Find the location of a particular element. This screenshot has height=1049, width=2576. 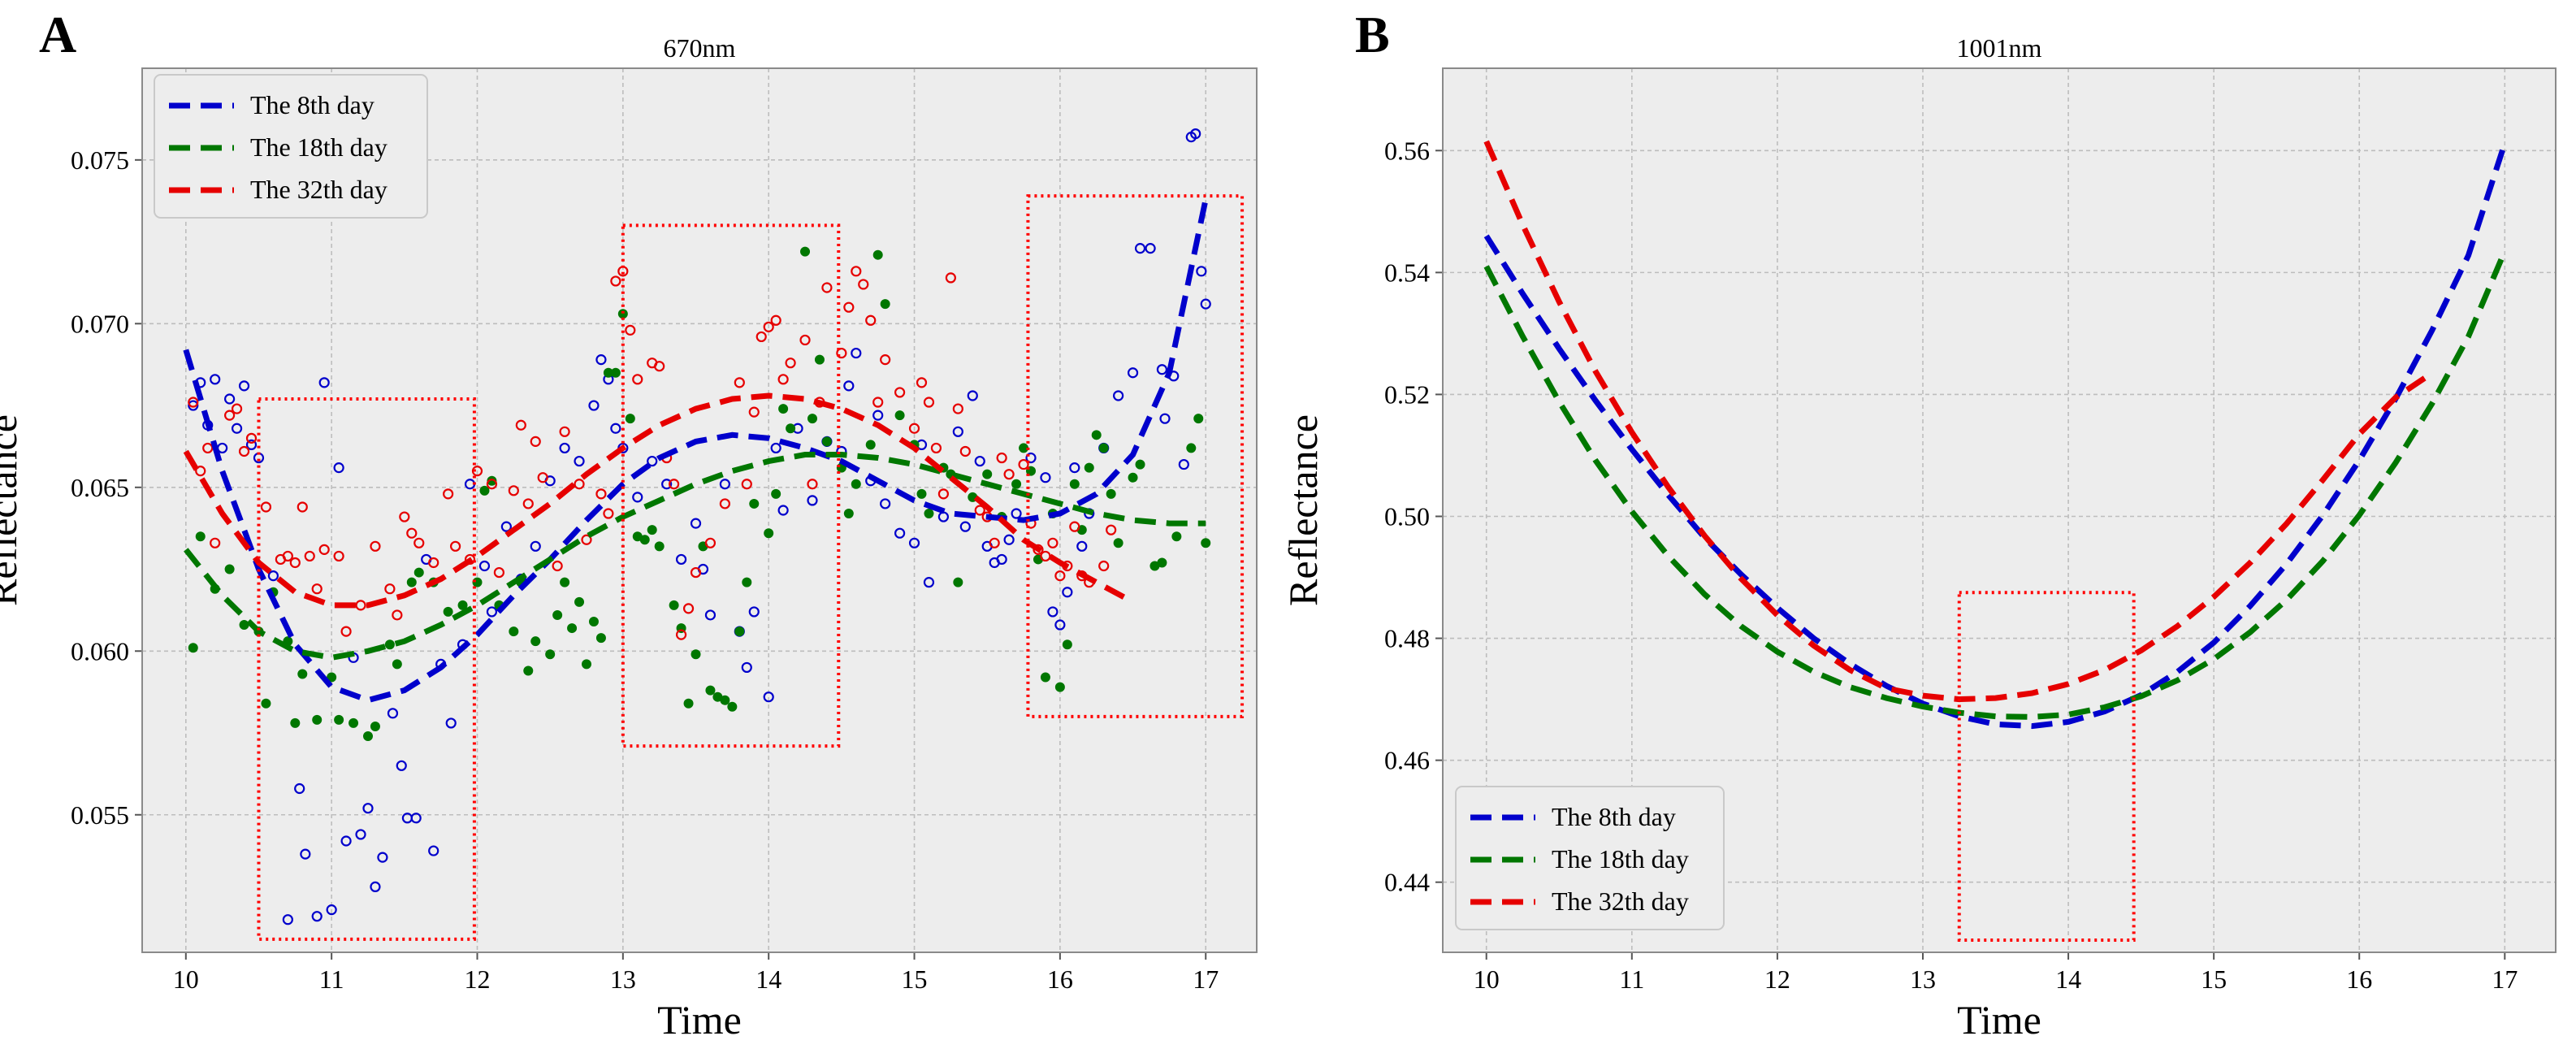

x-tick-label: 15 is located at coordinates (2214, 979).